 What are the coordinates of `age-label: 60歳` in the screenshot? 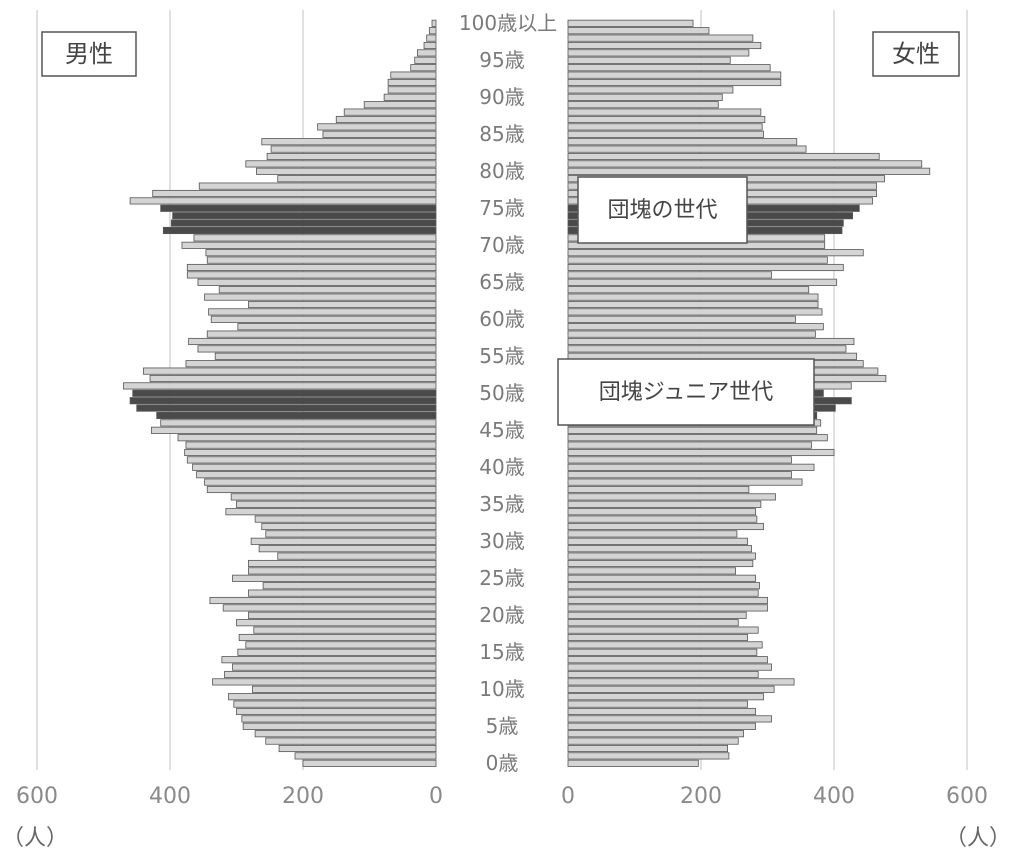 It's located at (501, 319).